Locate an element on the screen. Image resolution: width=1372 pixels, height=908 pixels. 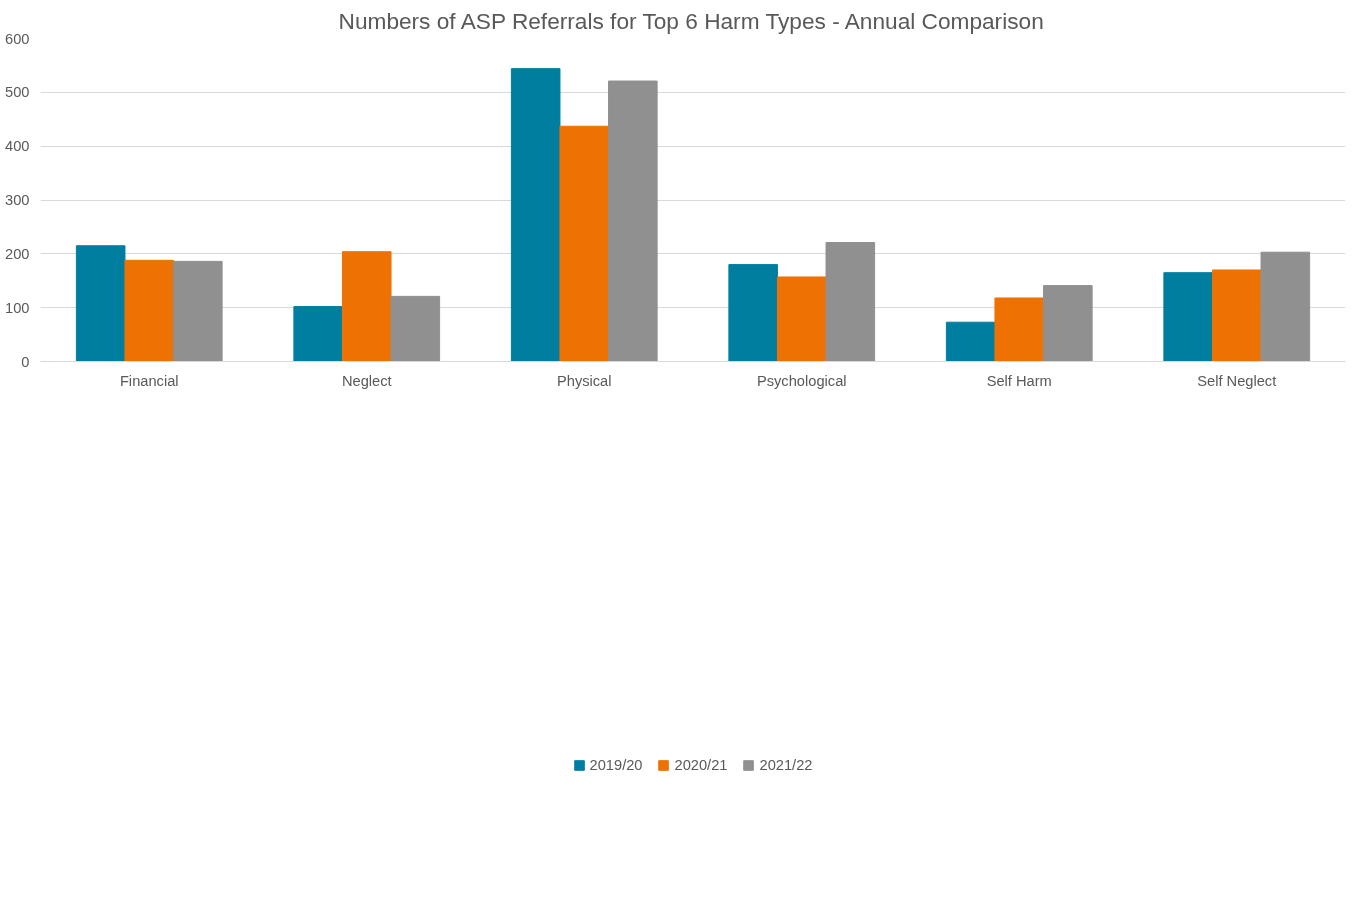
x-tick-label: Neglect is located at coordinates (366, 380).